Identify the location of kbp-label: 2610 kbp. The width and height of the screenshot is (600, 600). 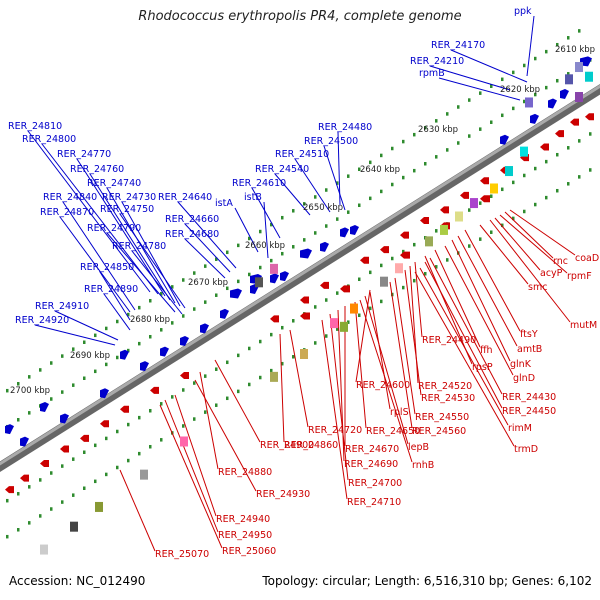
(575, 50).